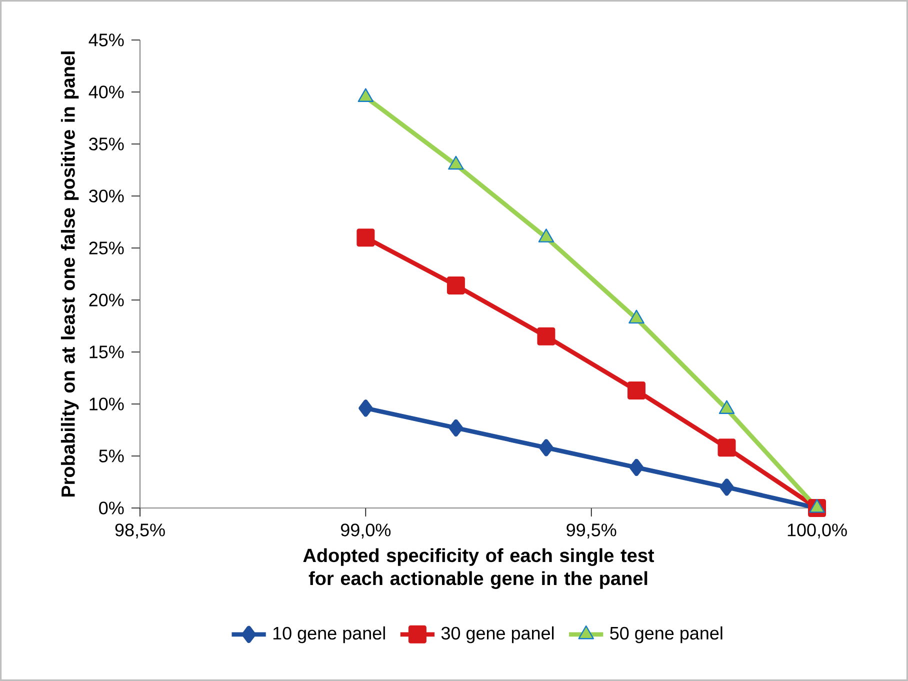  I want to click on y-tick-label: 5%, so click(111, 456).